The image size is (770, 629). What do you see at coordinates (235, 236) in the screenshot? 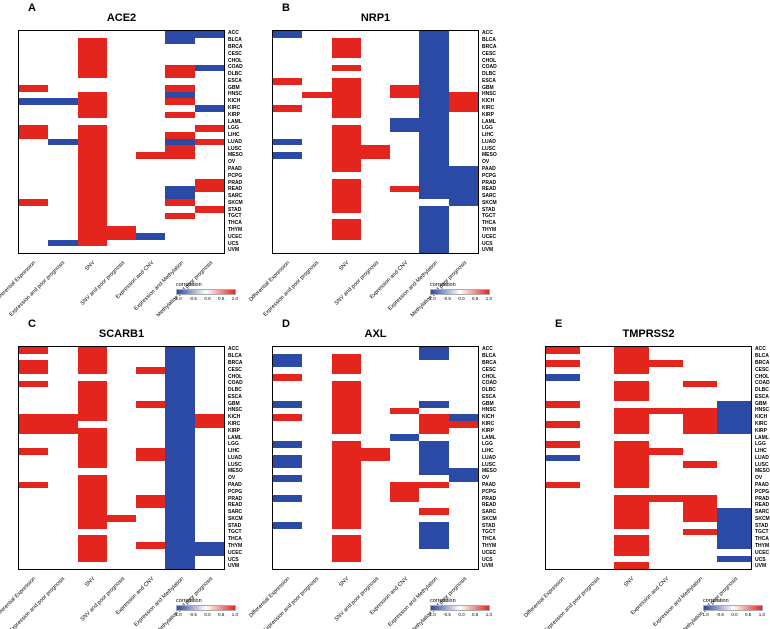
I see `row-label: UCEC` at bounding box center [235, 236].